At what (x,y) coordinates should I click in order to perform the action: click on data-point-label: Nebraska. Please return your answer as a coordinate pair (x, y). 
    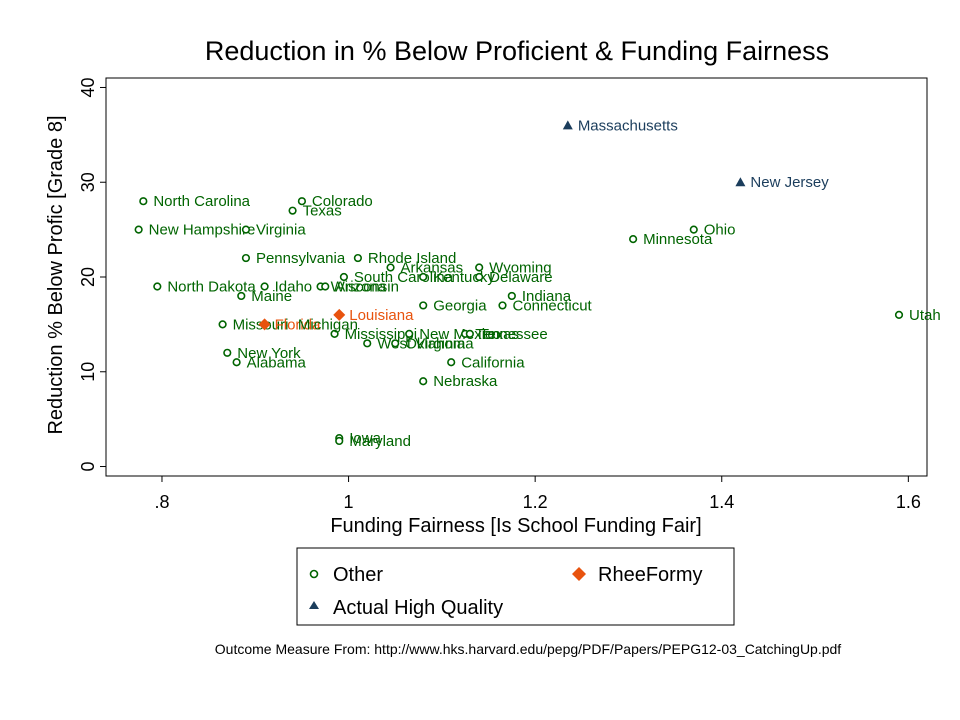
    Looking at the image, I should click on (465, 381).